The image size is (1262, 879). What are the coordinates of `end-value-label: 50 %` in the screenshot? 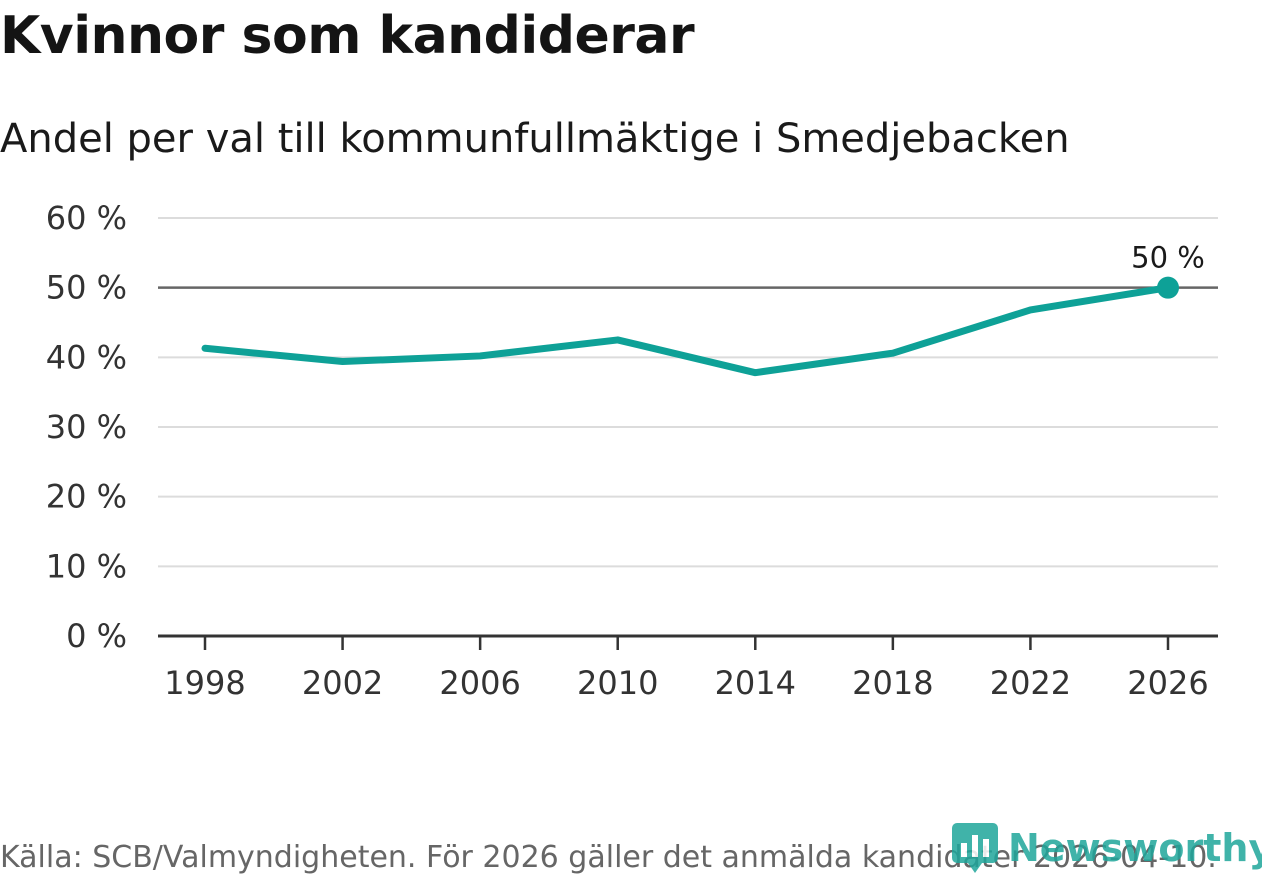 It's located at (1168, 258).